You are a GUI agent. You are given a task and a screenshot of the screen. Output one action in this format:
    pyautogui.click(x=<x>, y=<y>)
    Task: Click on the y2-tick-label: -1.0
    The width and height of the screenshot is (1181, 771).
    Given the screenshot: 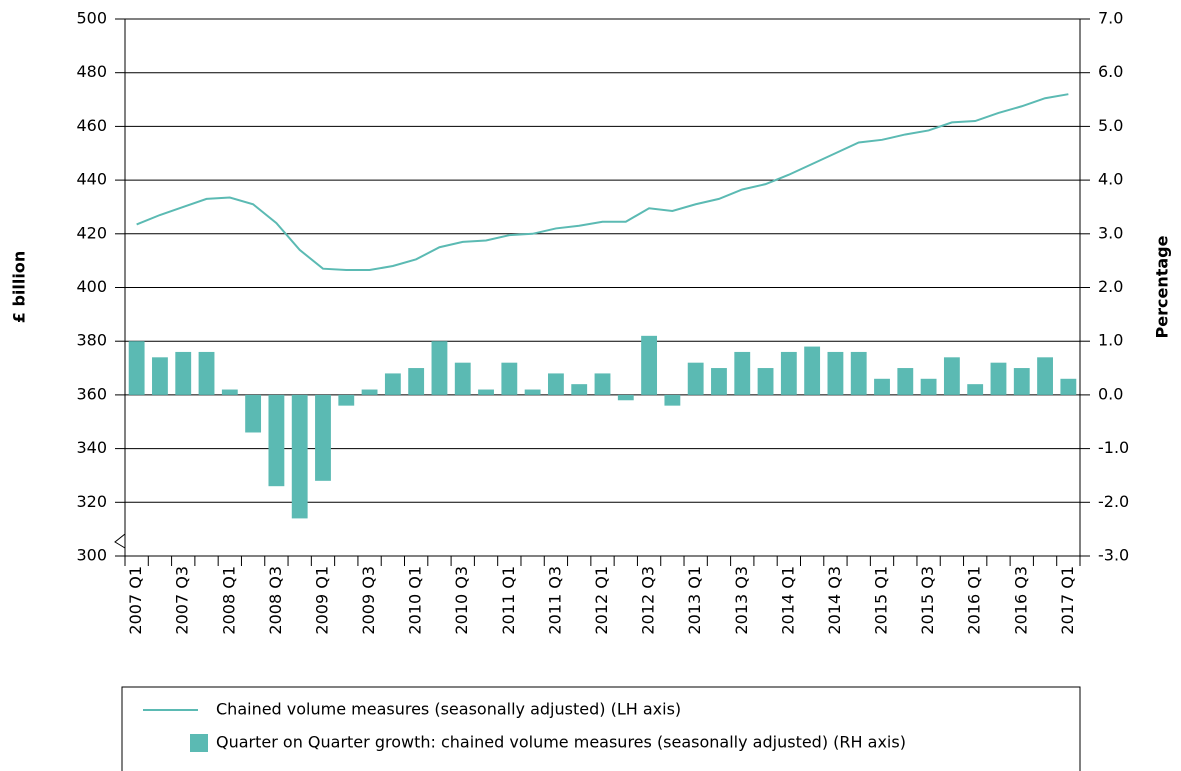 What is the action you would take?
    pyautogui.click(x=1113, y=447)
    